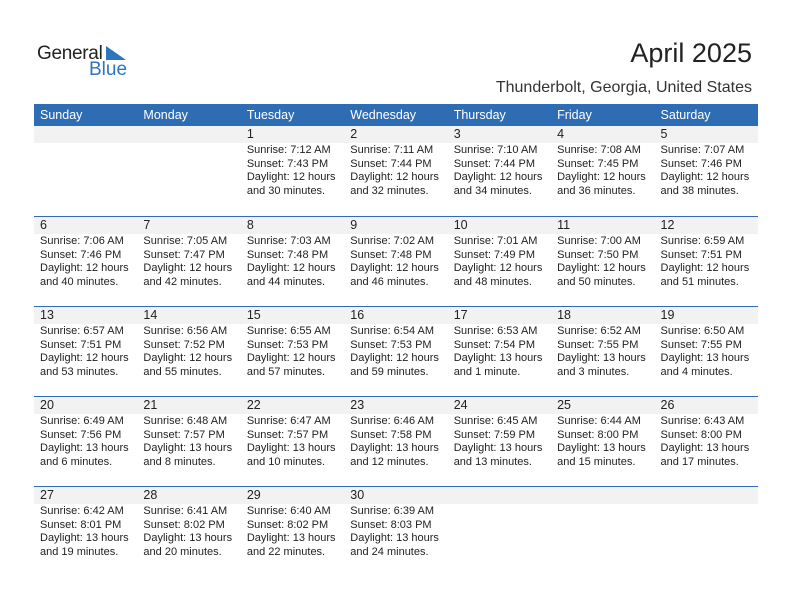 This screenshot has width=792, height=612. I want to click on day-number: 4, so click(561, 134).